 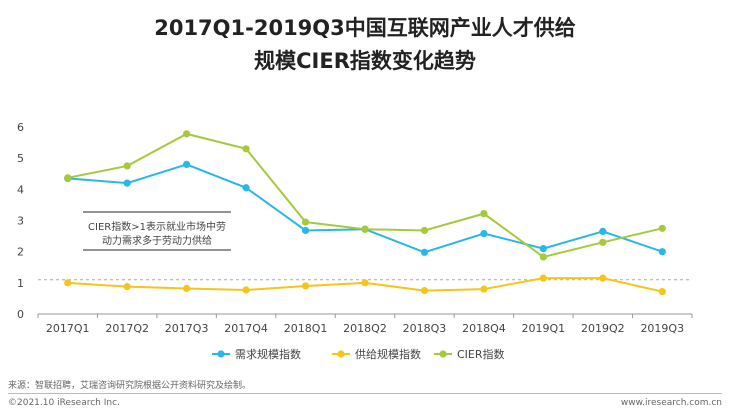 I want to click on y-tick-label: 1, so click(x=20, y=283).